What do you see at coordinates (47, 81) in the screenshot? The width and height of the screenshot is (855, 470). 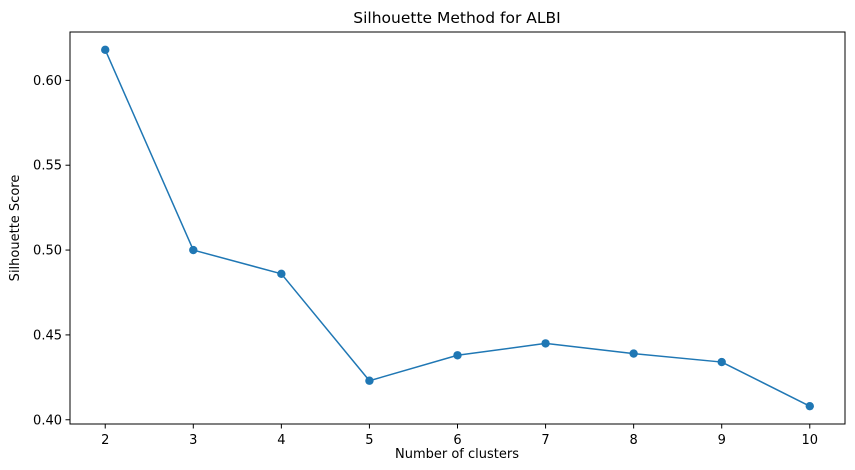 I see `y-tick-label: 0.60` at bounding box center [47, 81].